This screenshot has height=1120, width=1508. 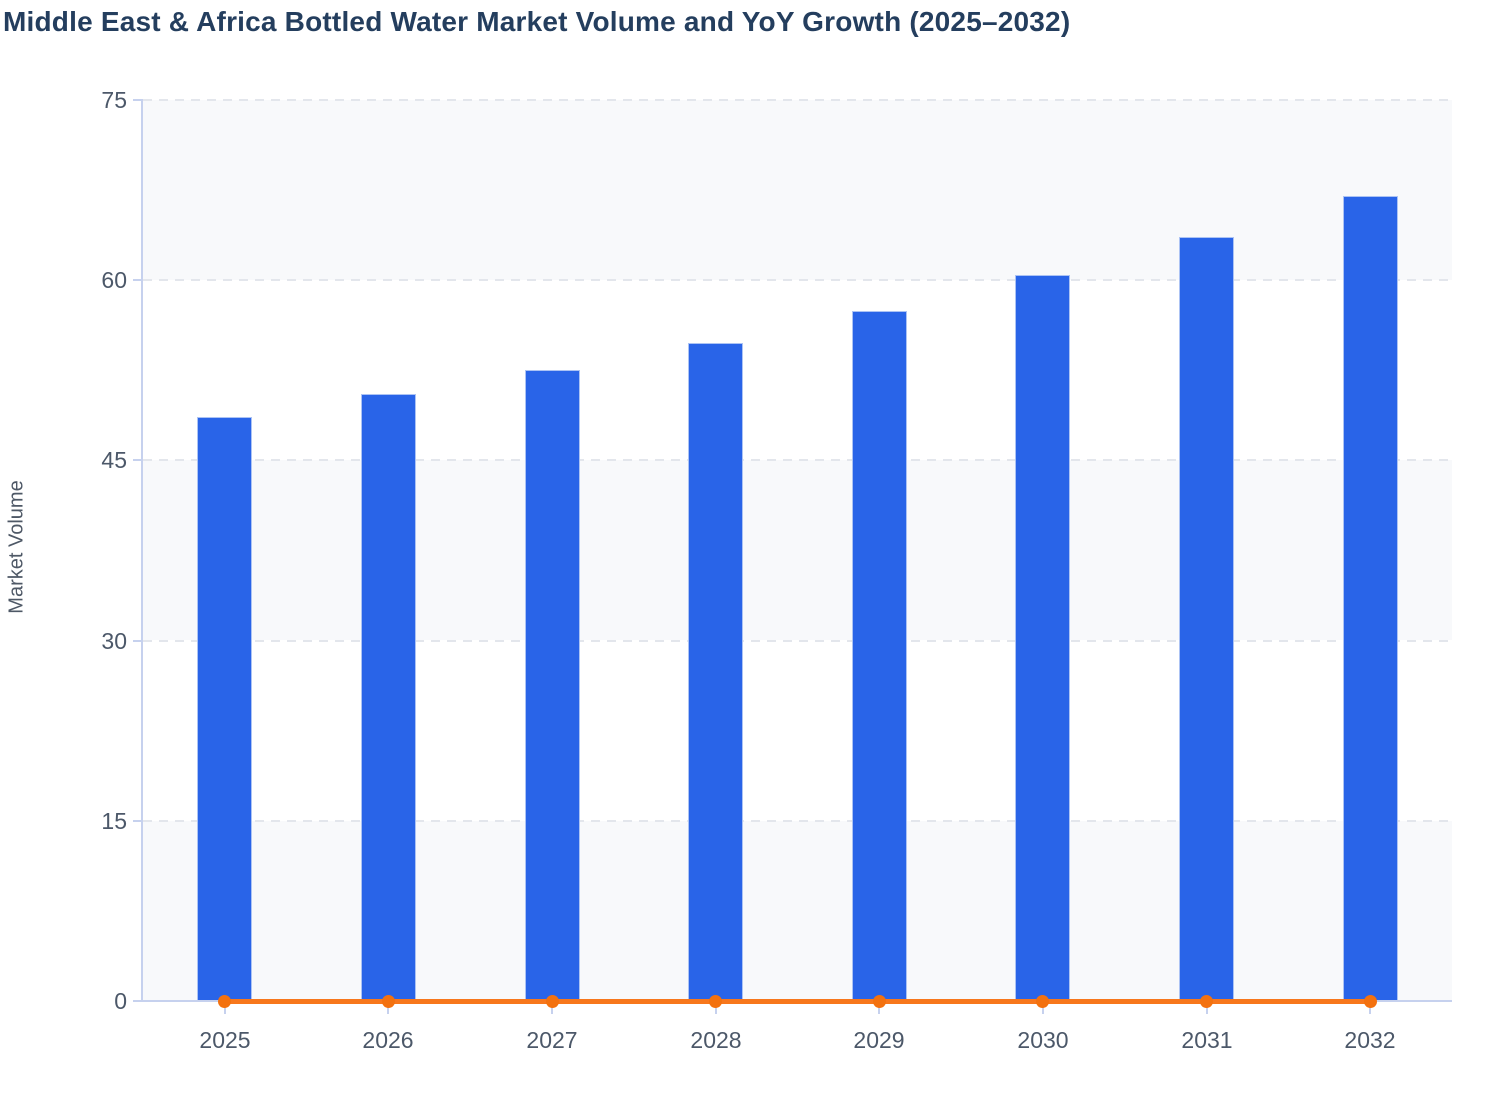 What do you see at coordinates (1207, 1040) in the screenshot?
I see `x-tick-label-2031: 2031` at bounding box center [1207, 1040].